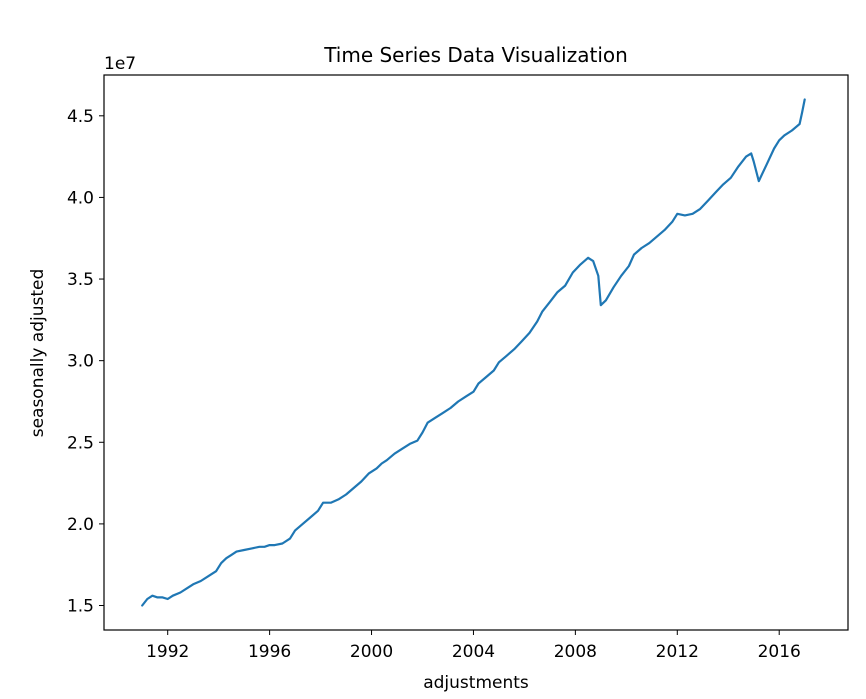 The width and height of the screenshot is (866, 699). What do you see at coordinates (80, 362) in the screenshot?
I see `y-tick-label: 3.0` at bounding box center [80, 362].